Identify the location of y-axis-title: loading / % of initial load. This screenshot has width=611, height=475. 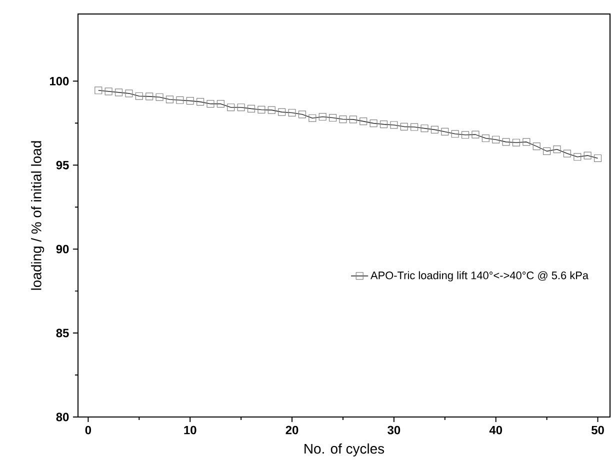
(37, 215).